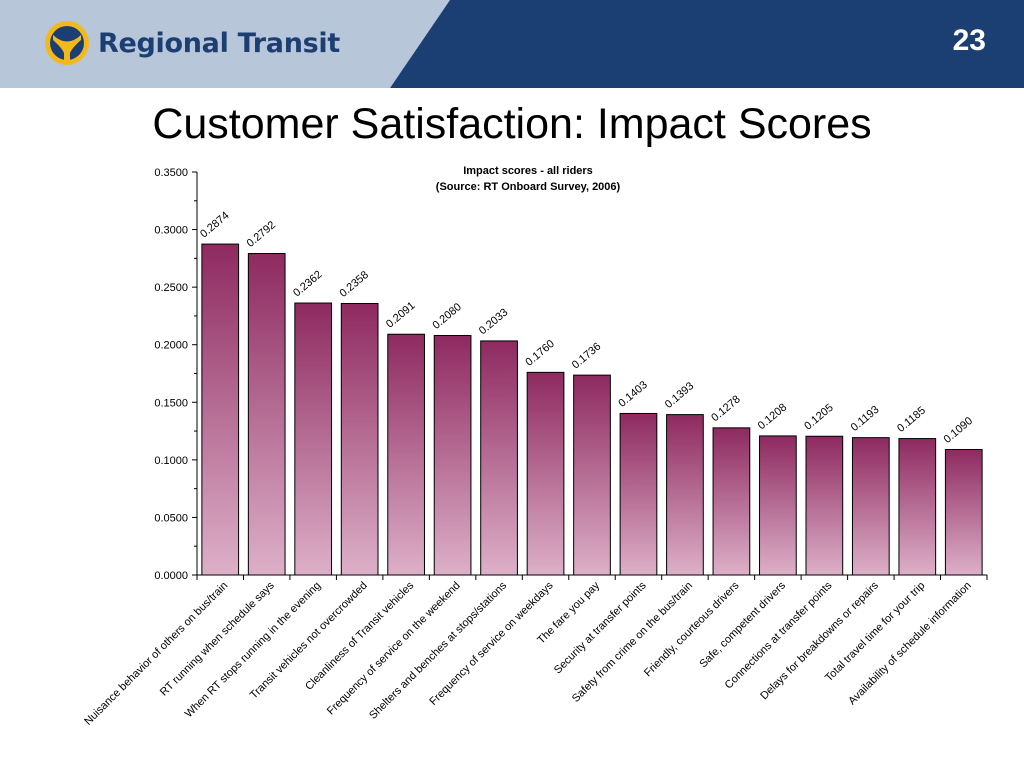  I want to click on bar-value-label: 0.1736, so click(586, 356).